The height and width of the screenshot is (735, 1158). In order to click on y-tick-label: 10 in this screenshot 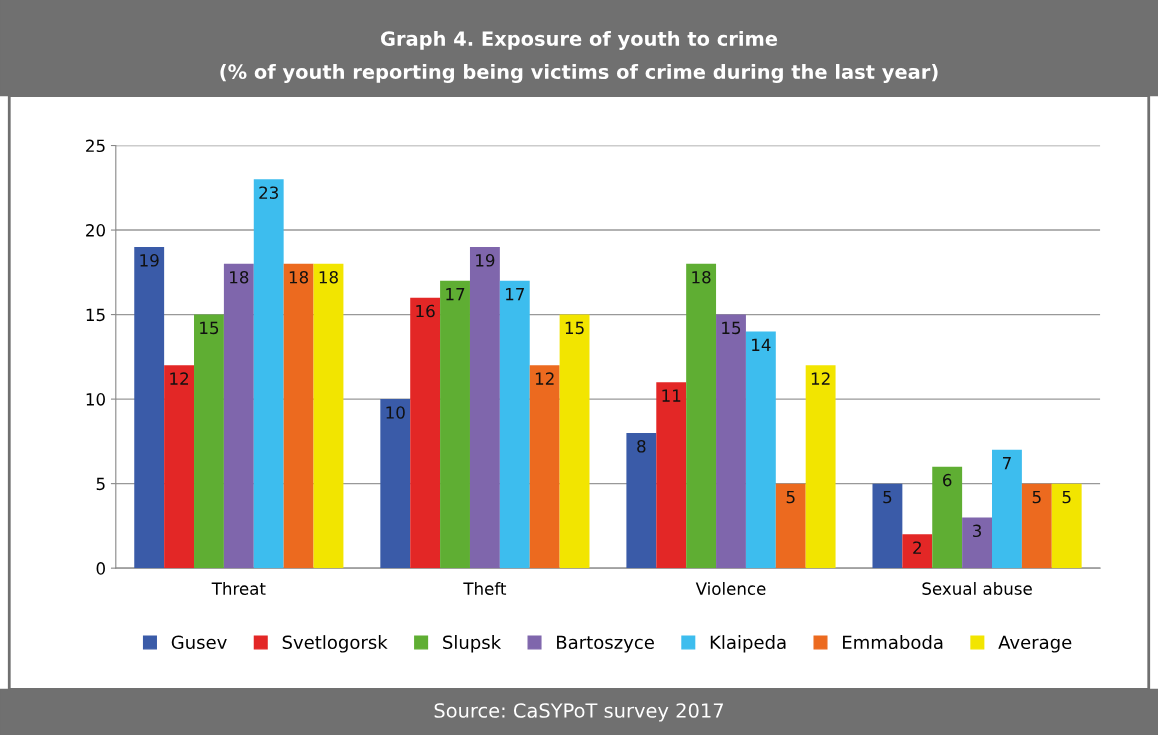, I will do `click(95, 399)`.